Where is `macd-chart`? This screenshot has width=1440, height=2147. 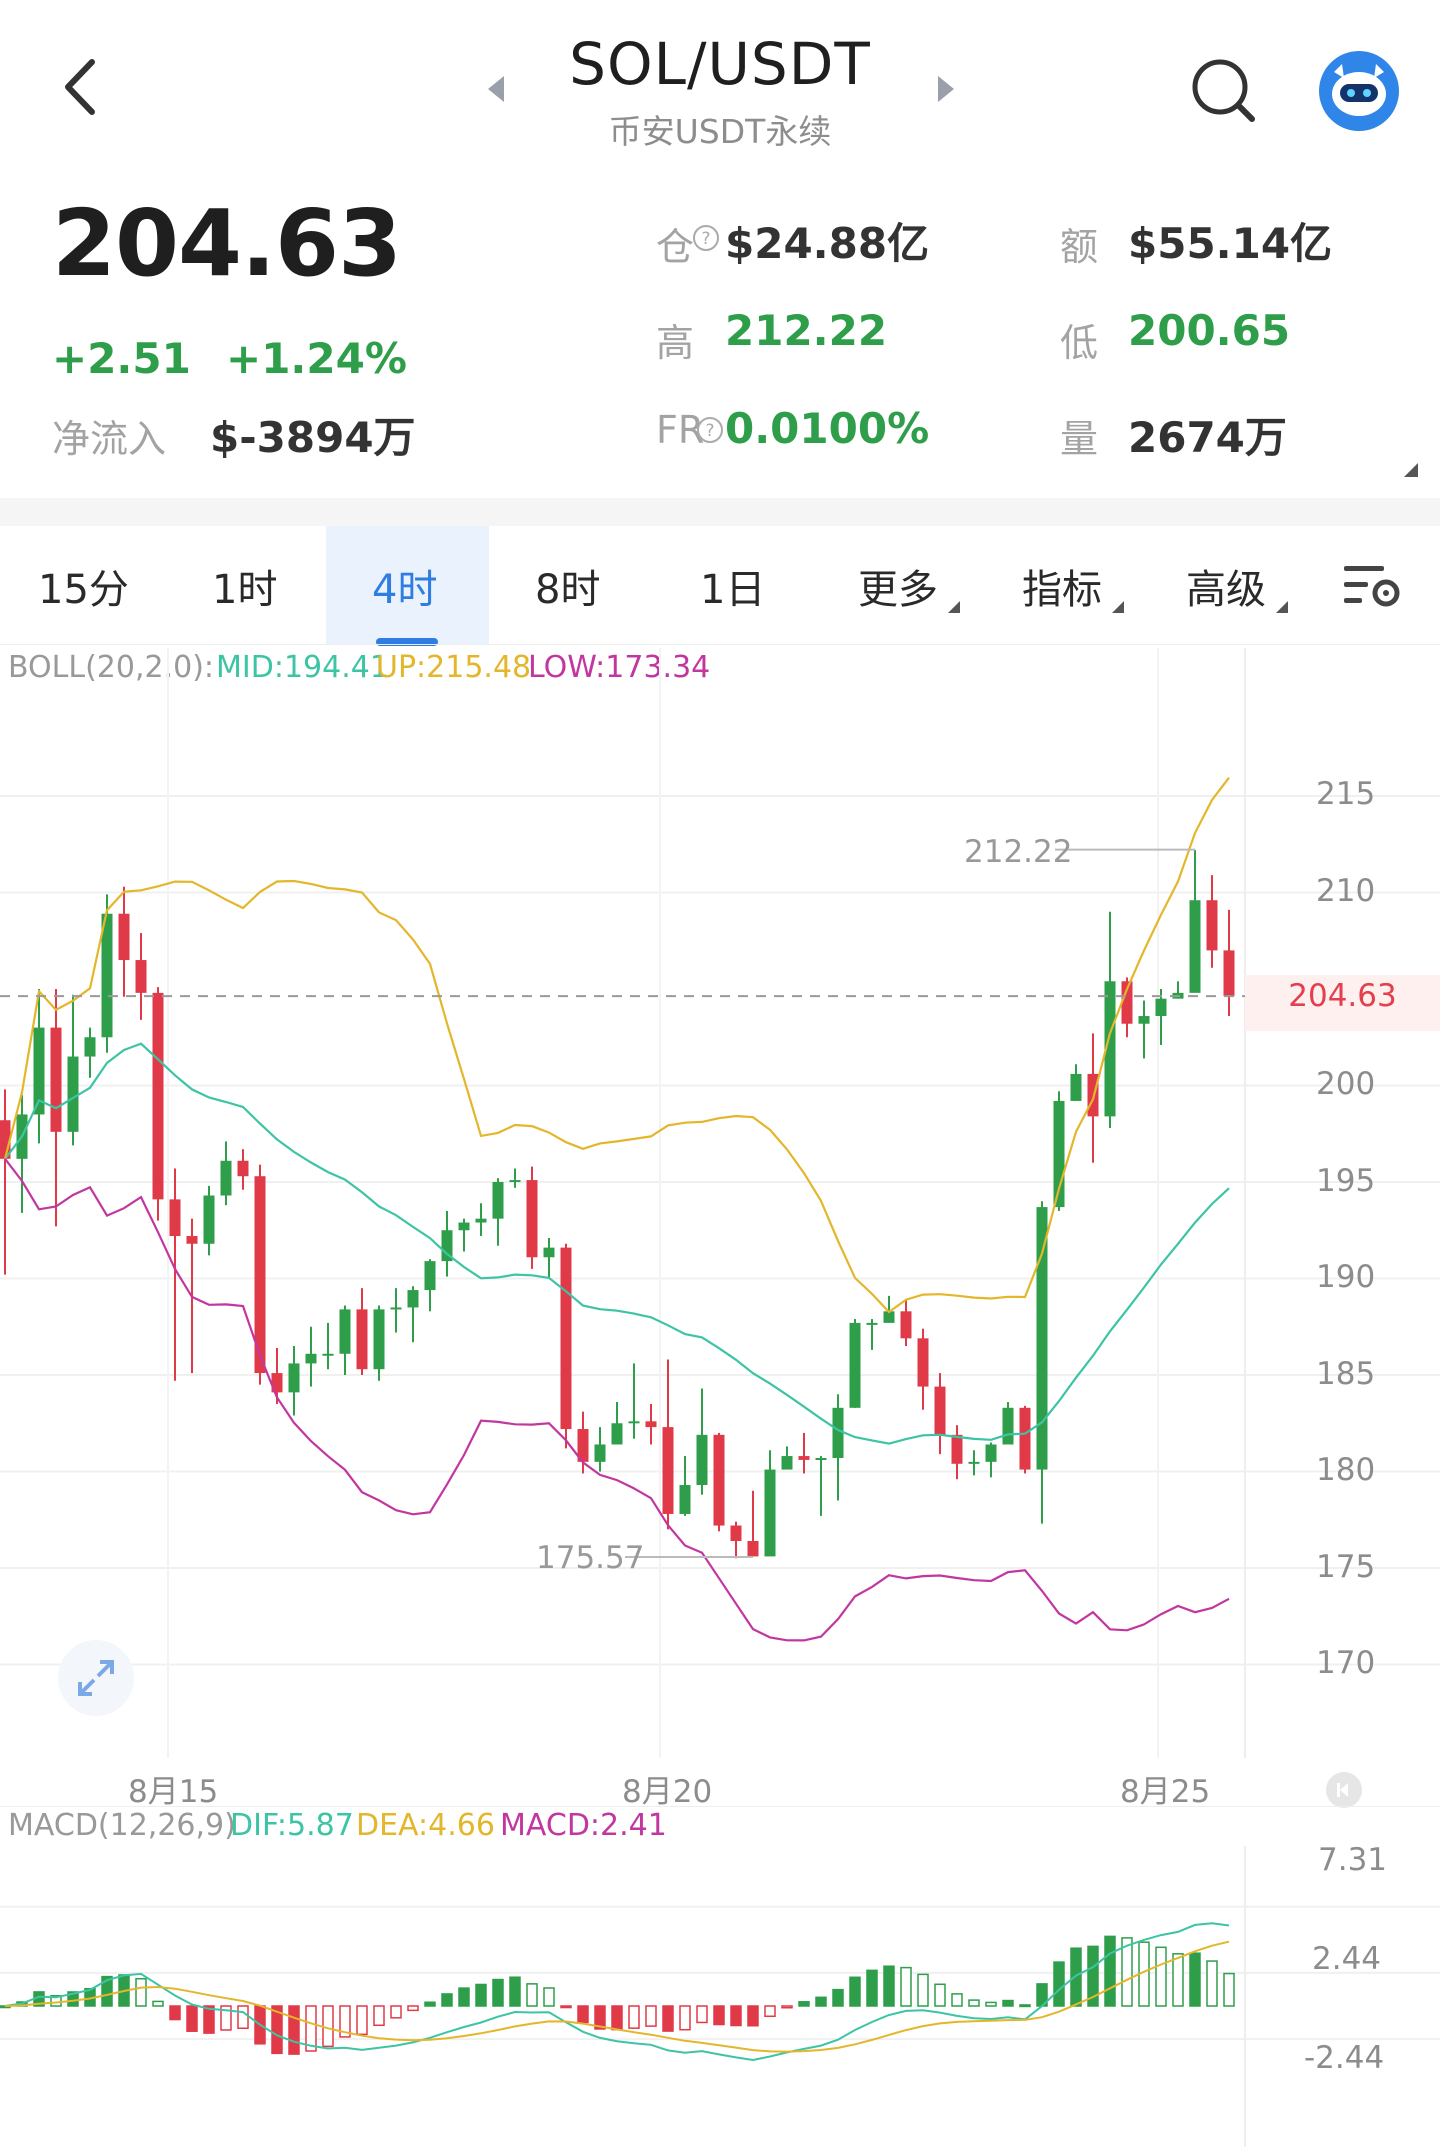 macd-chart is located at coordinates (720, 1996).